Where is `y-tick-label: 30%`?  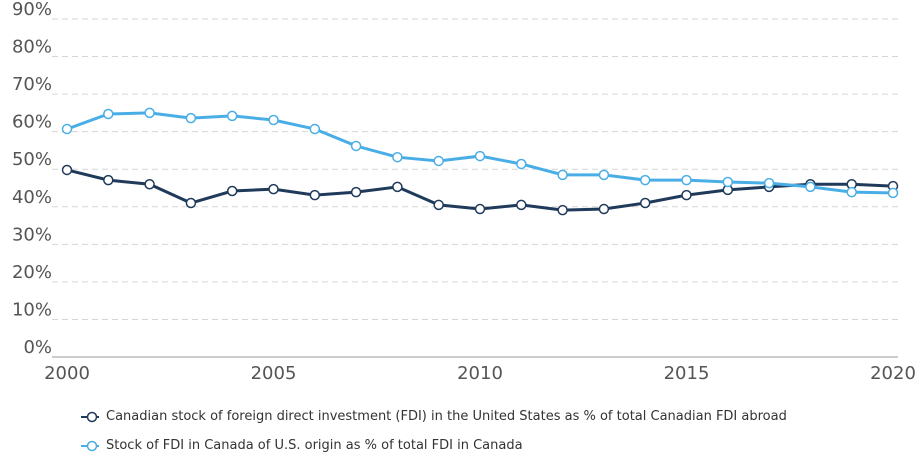
y-tick-label: 30% is located at coordinates (32, 234).